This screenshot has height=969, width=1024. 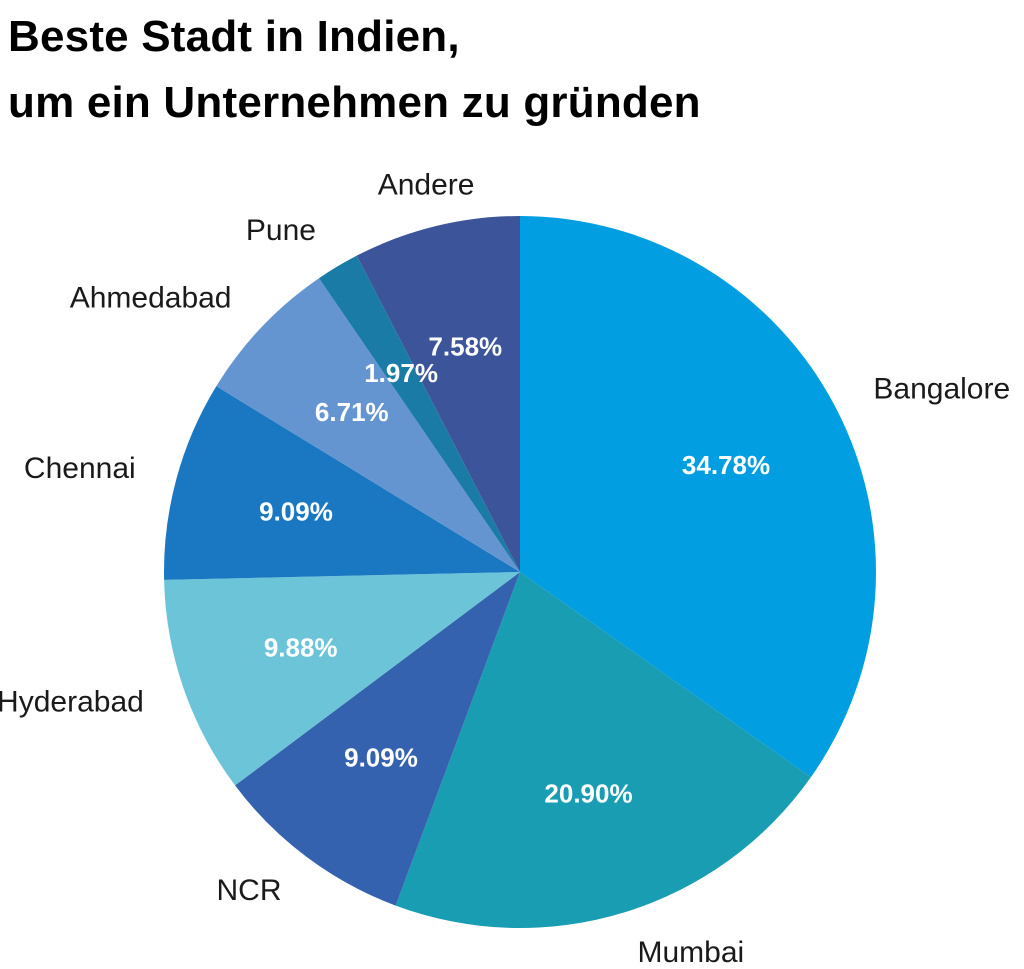 I want to click on pie-slice-pune, so click(x=419, y=413).